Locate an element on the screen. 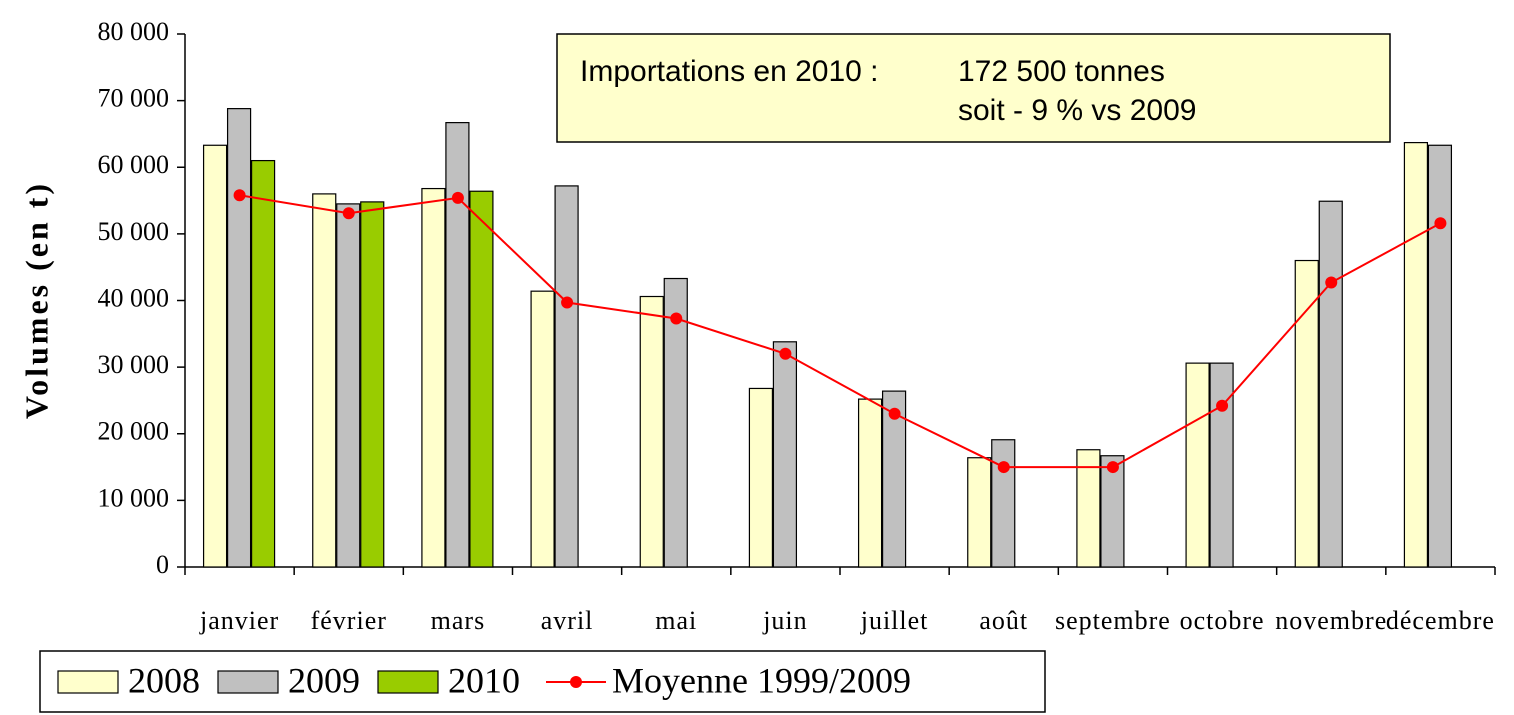 The height and width of the screenshot is (715, 1514). annotation-line: 172 500 tonnes is located at coordinates (1061, 71).